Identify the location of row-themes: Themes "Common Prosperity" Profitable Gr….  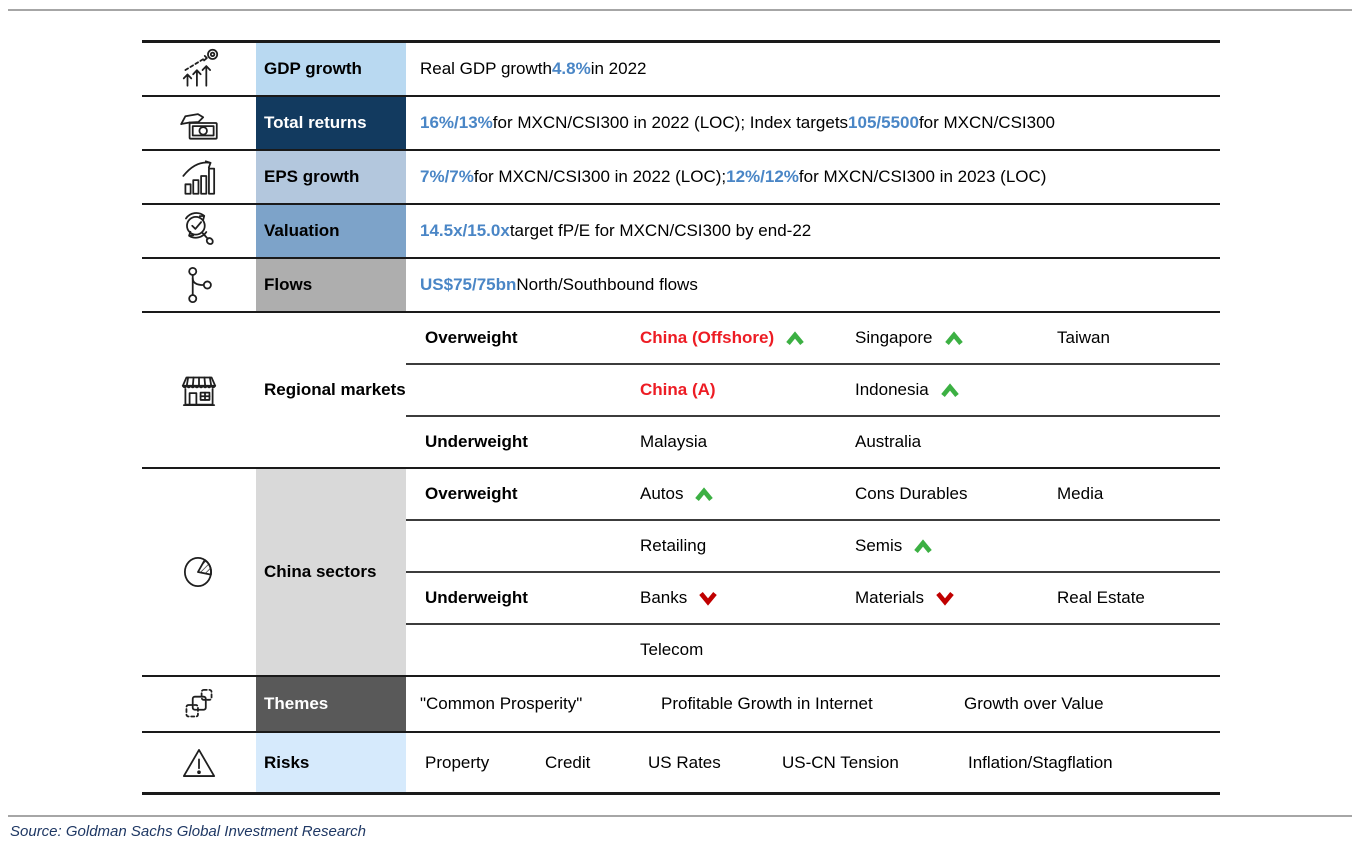
(681, 705).